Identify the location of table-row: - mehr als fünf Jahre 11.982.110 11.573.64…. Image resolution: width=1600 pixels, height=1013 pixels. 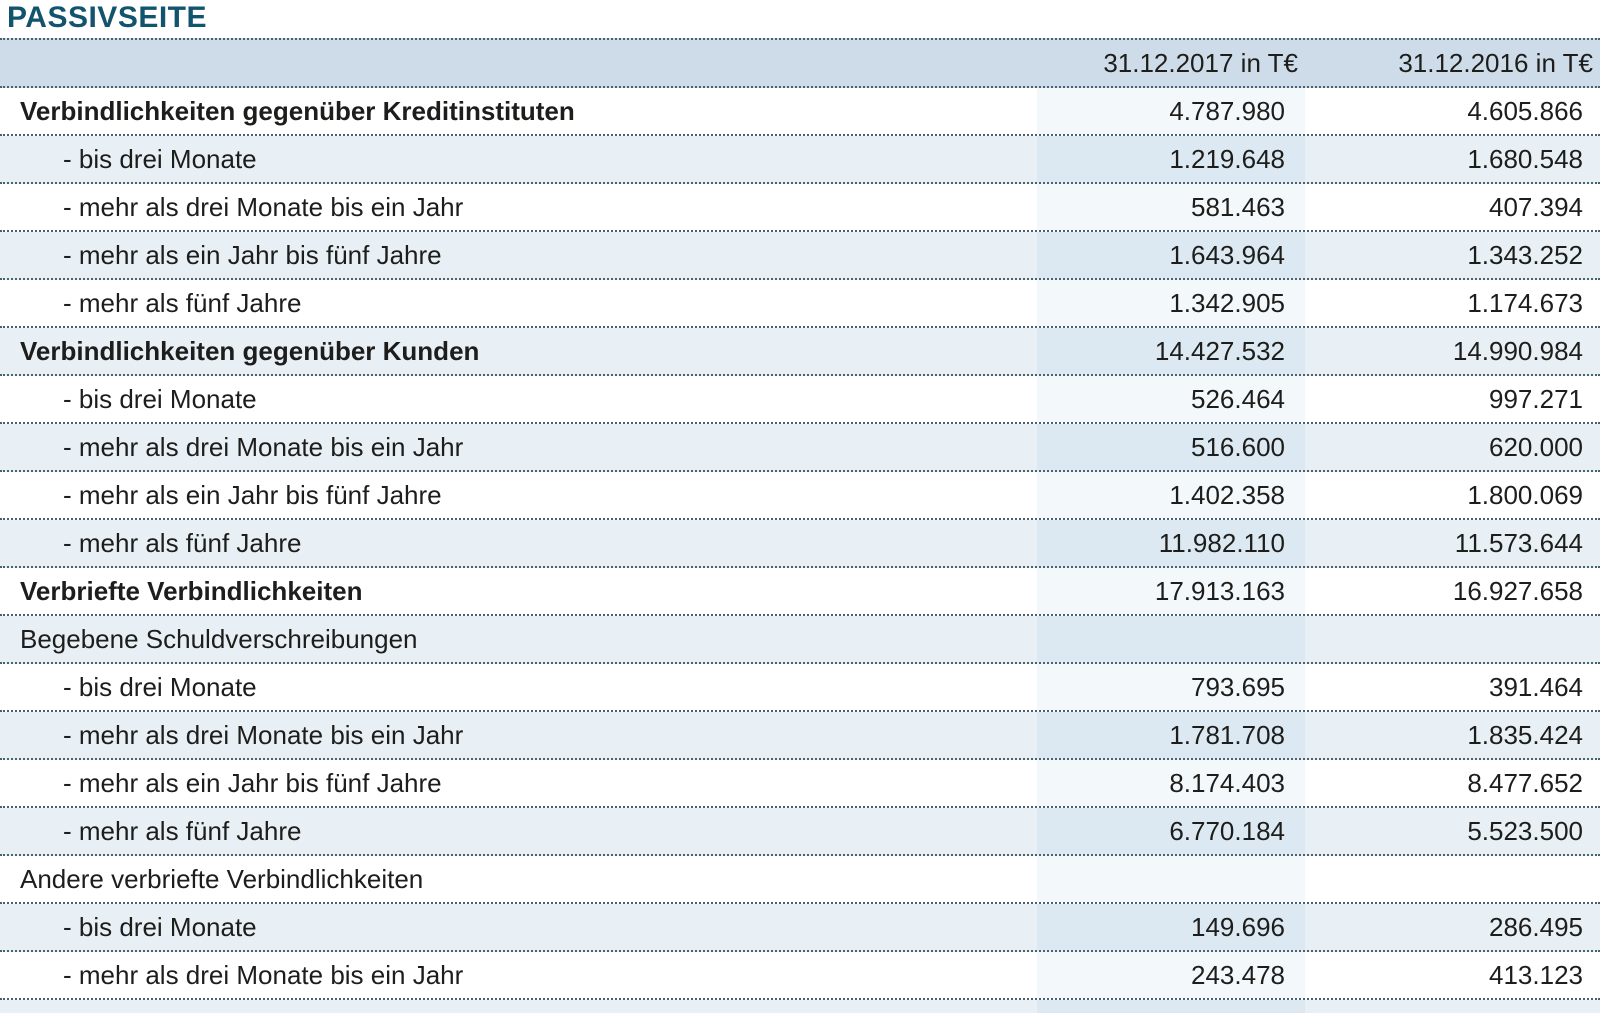
(800, 544).